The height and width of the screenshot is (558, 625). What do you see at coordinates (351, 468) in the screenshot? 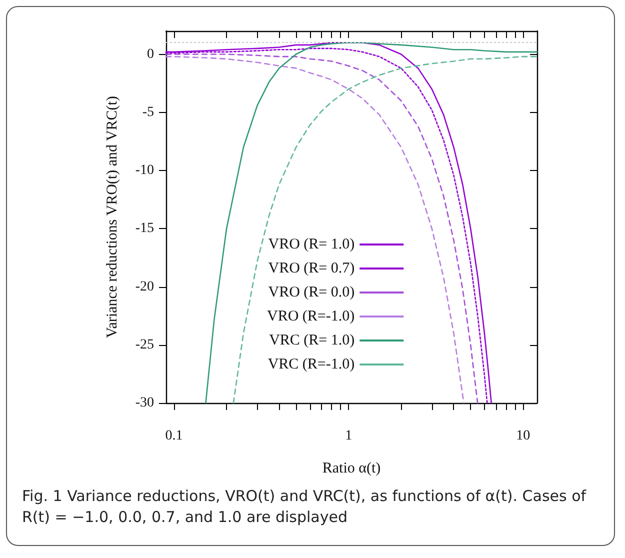
I see `x-axis-title: Ratio α(t)` at bounding box center [351, 468].